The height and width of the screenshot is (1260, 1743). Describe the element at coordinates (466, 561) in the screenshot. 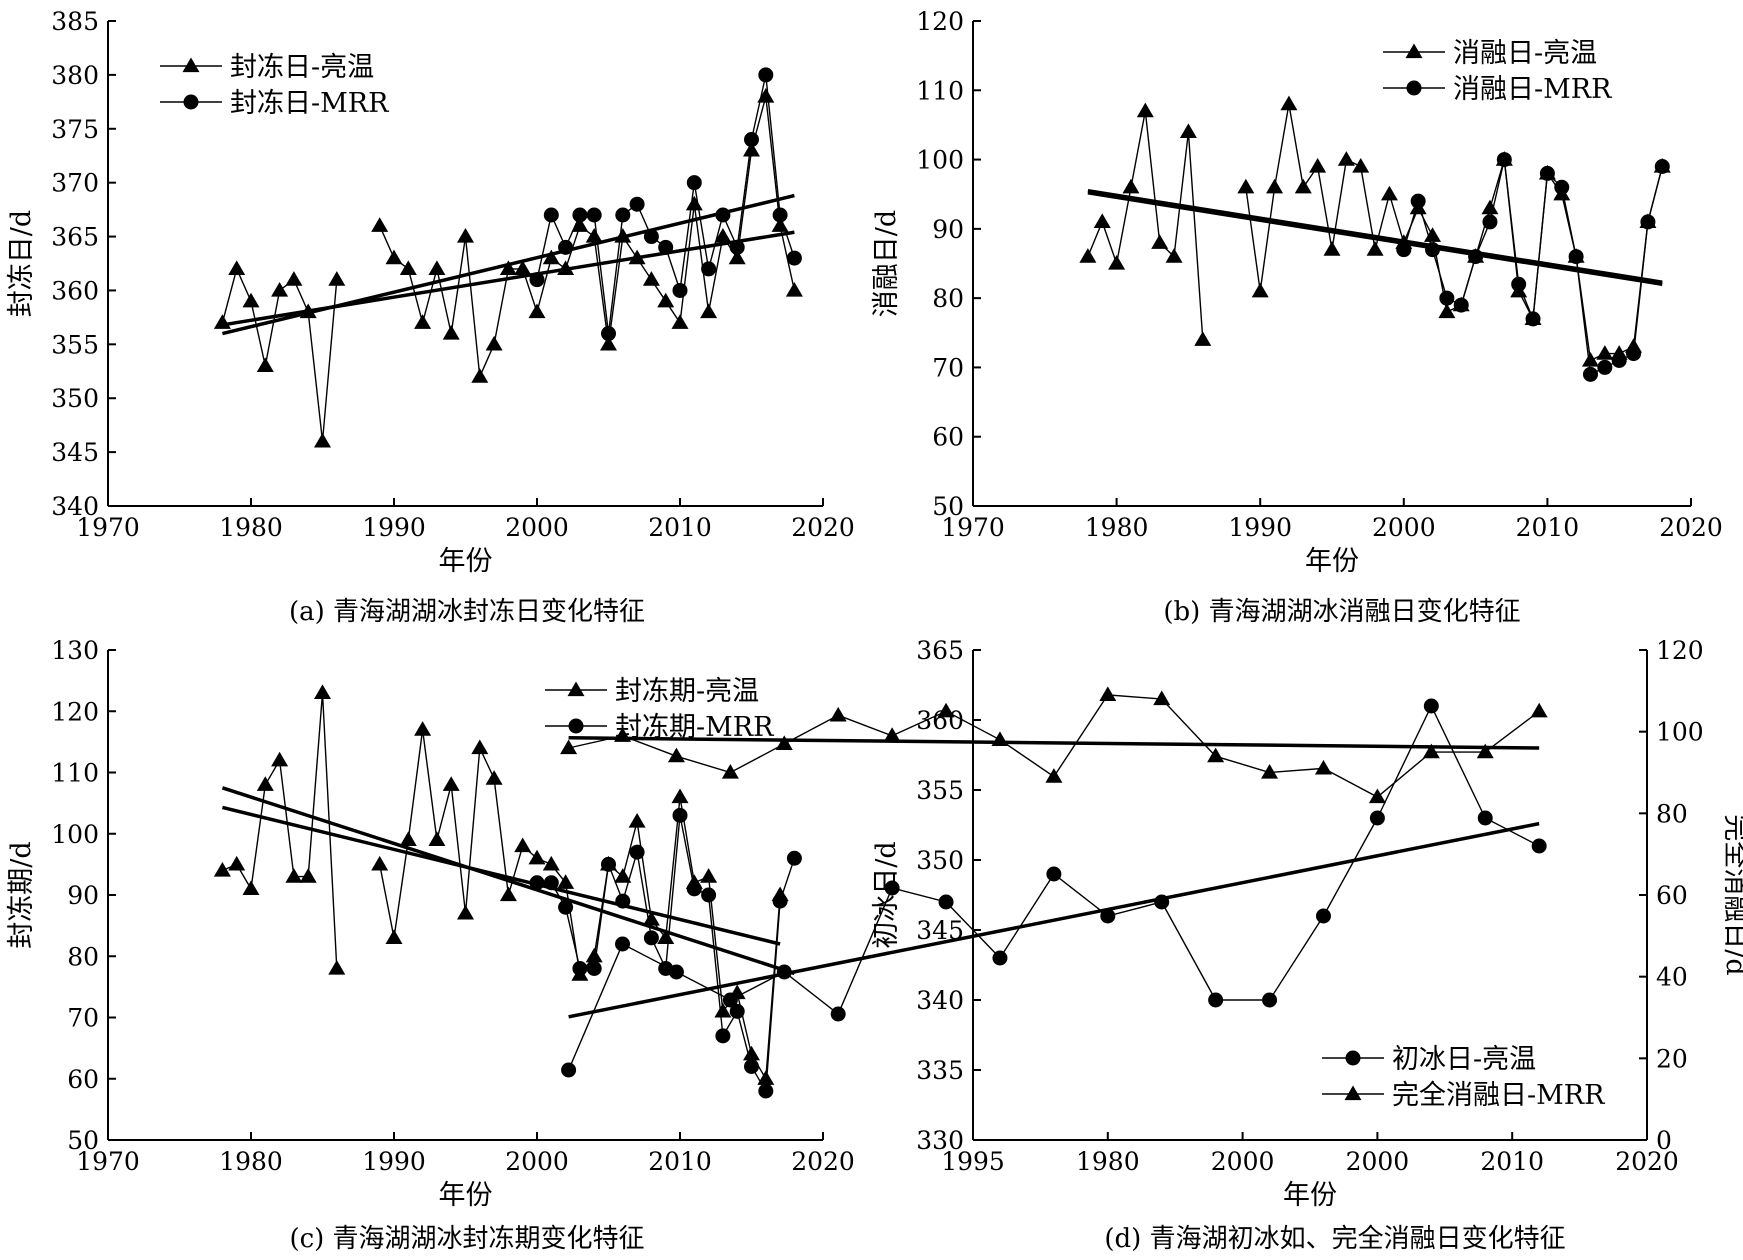

I see `panel-a-x-label: 年份` at that location.